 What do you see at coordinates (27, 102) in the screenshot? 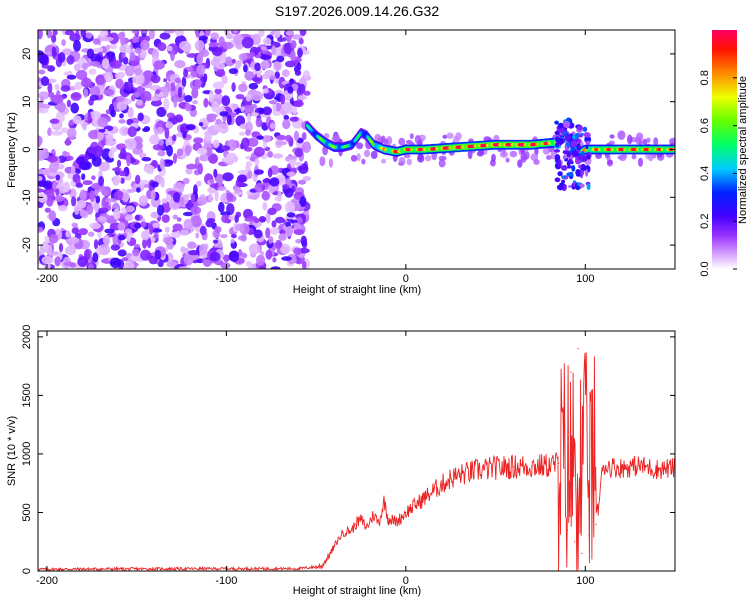
I see `y-tick-label: 10` at bounding box center [27, 102].